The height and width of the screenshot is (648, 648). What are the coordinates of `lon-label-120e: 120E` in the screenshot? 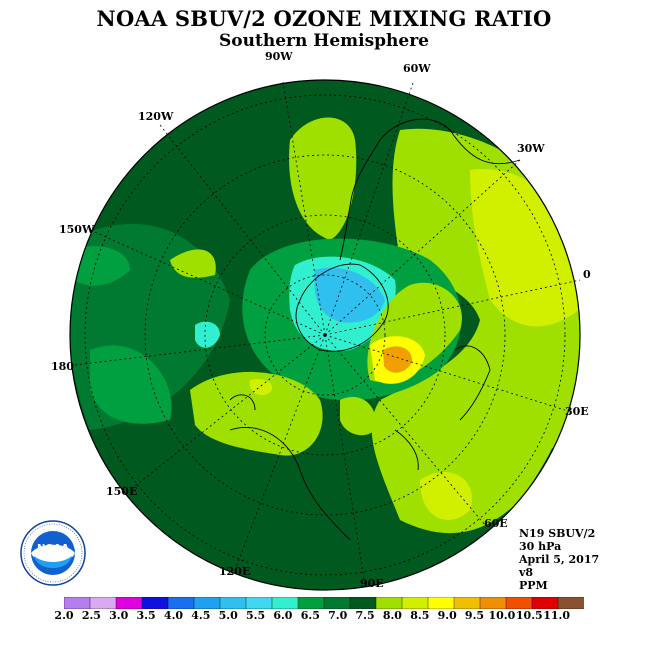 It's located at (235, 571).